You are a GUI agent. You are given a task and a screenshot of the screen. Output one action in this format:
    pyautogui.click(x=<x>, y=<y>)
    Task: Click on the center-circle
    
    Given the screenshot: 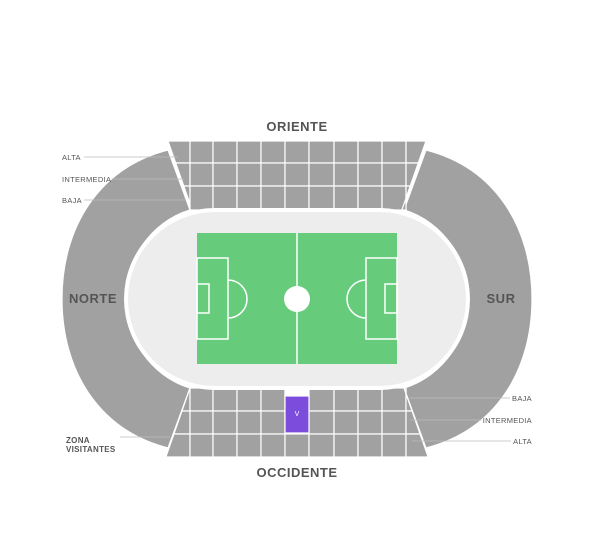 What is the action you would take?
    pyautogui.click(x=297, y=299)
    